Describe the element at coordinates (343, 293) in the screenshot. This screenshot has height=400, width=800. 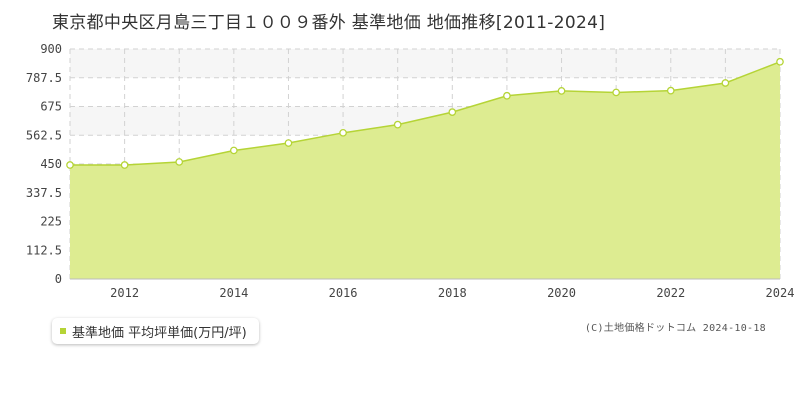
I see `x-tick-label: 2016` at that location.